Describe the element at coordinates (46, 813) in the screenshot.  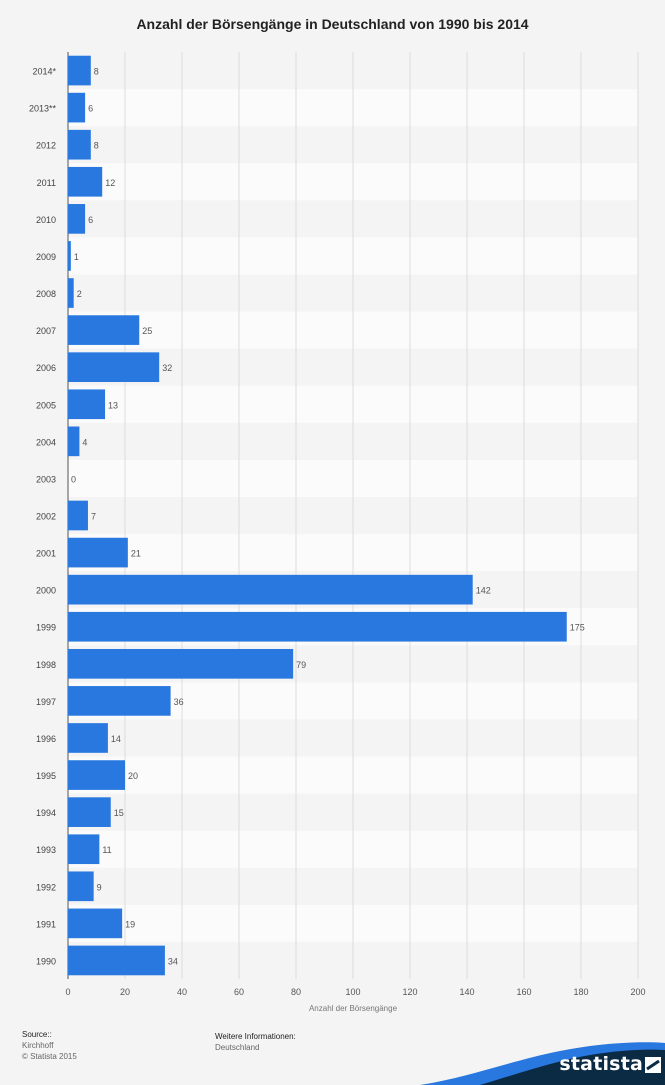
I see `category-label: 1994` at that location.